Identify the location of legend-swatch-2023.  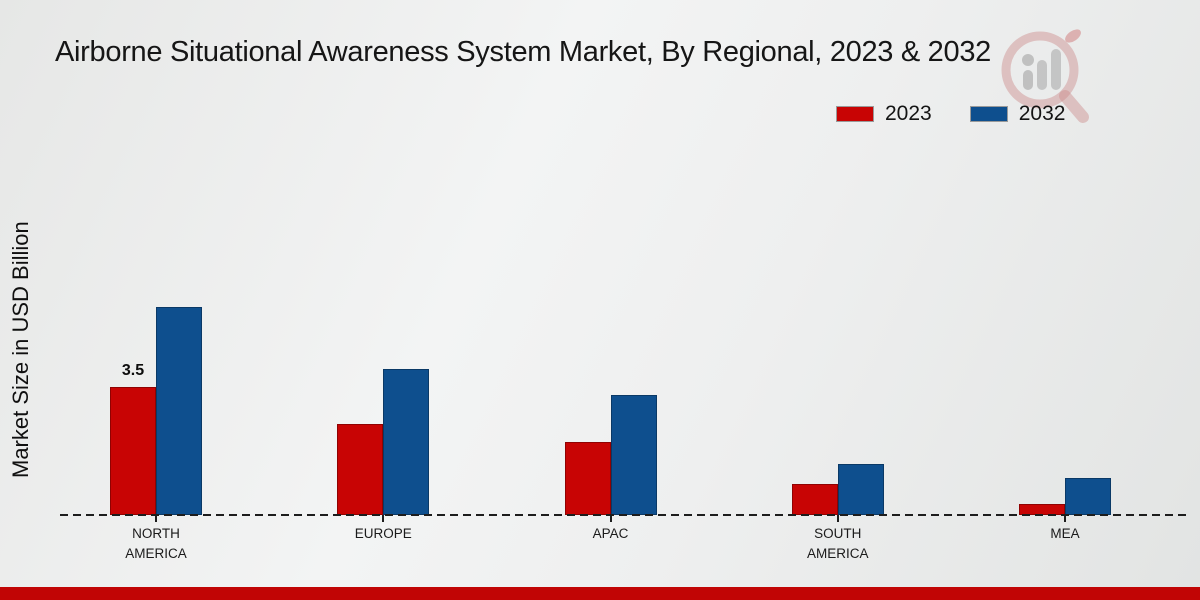
(855, 114).